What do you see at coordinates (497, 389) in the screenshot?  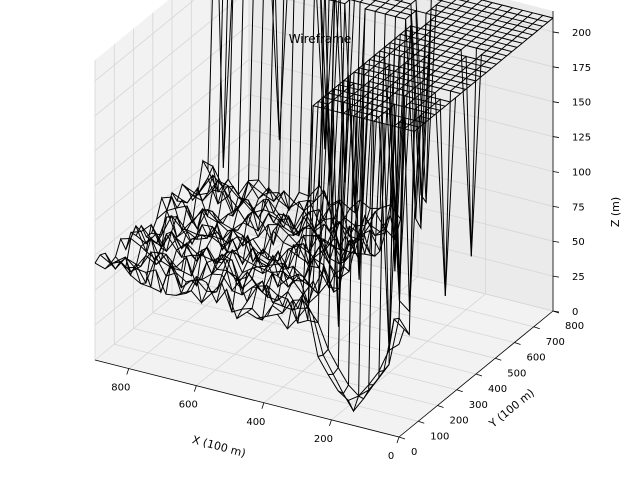 I see `y-tick-label: 400` at bounding box center [497, 389].